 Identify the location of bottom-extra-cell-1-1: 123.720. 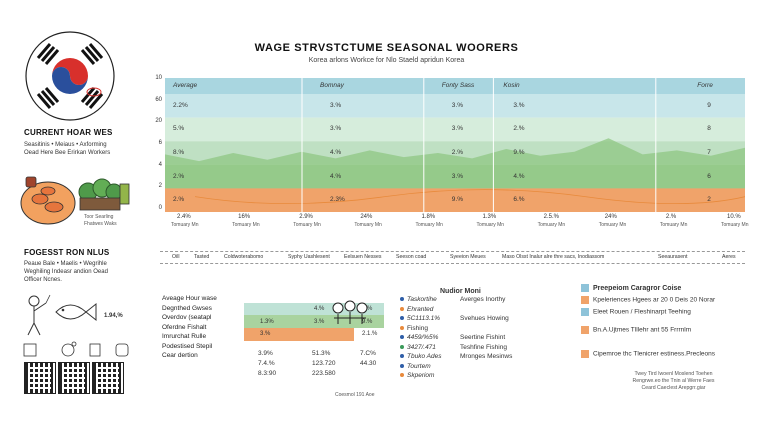
(324, 363).